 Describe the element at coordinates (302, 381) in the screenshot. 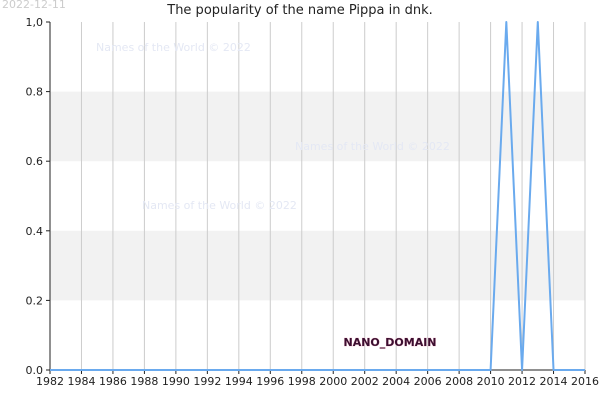

I see `x-tick-label: 1998` at that location.